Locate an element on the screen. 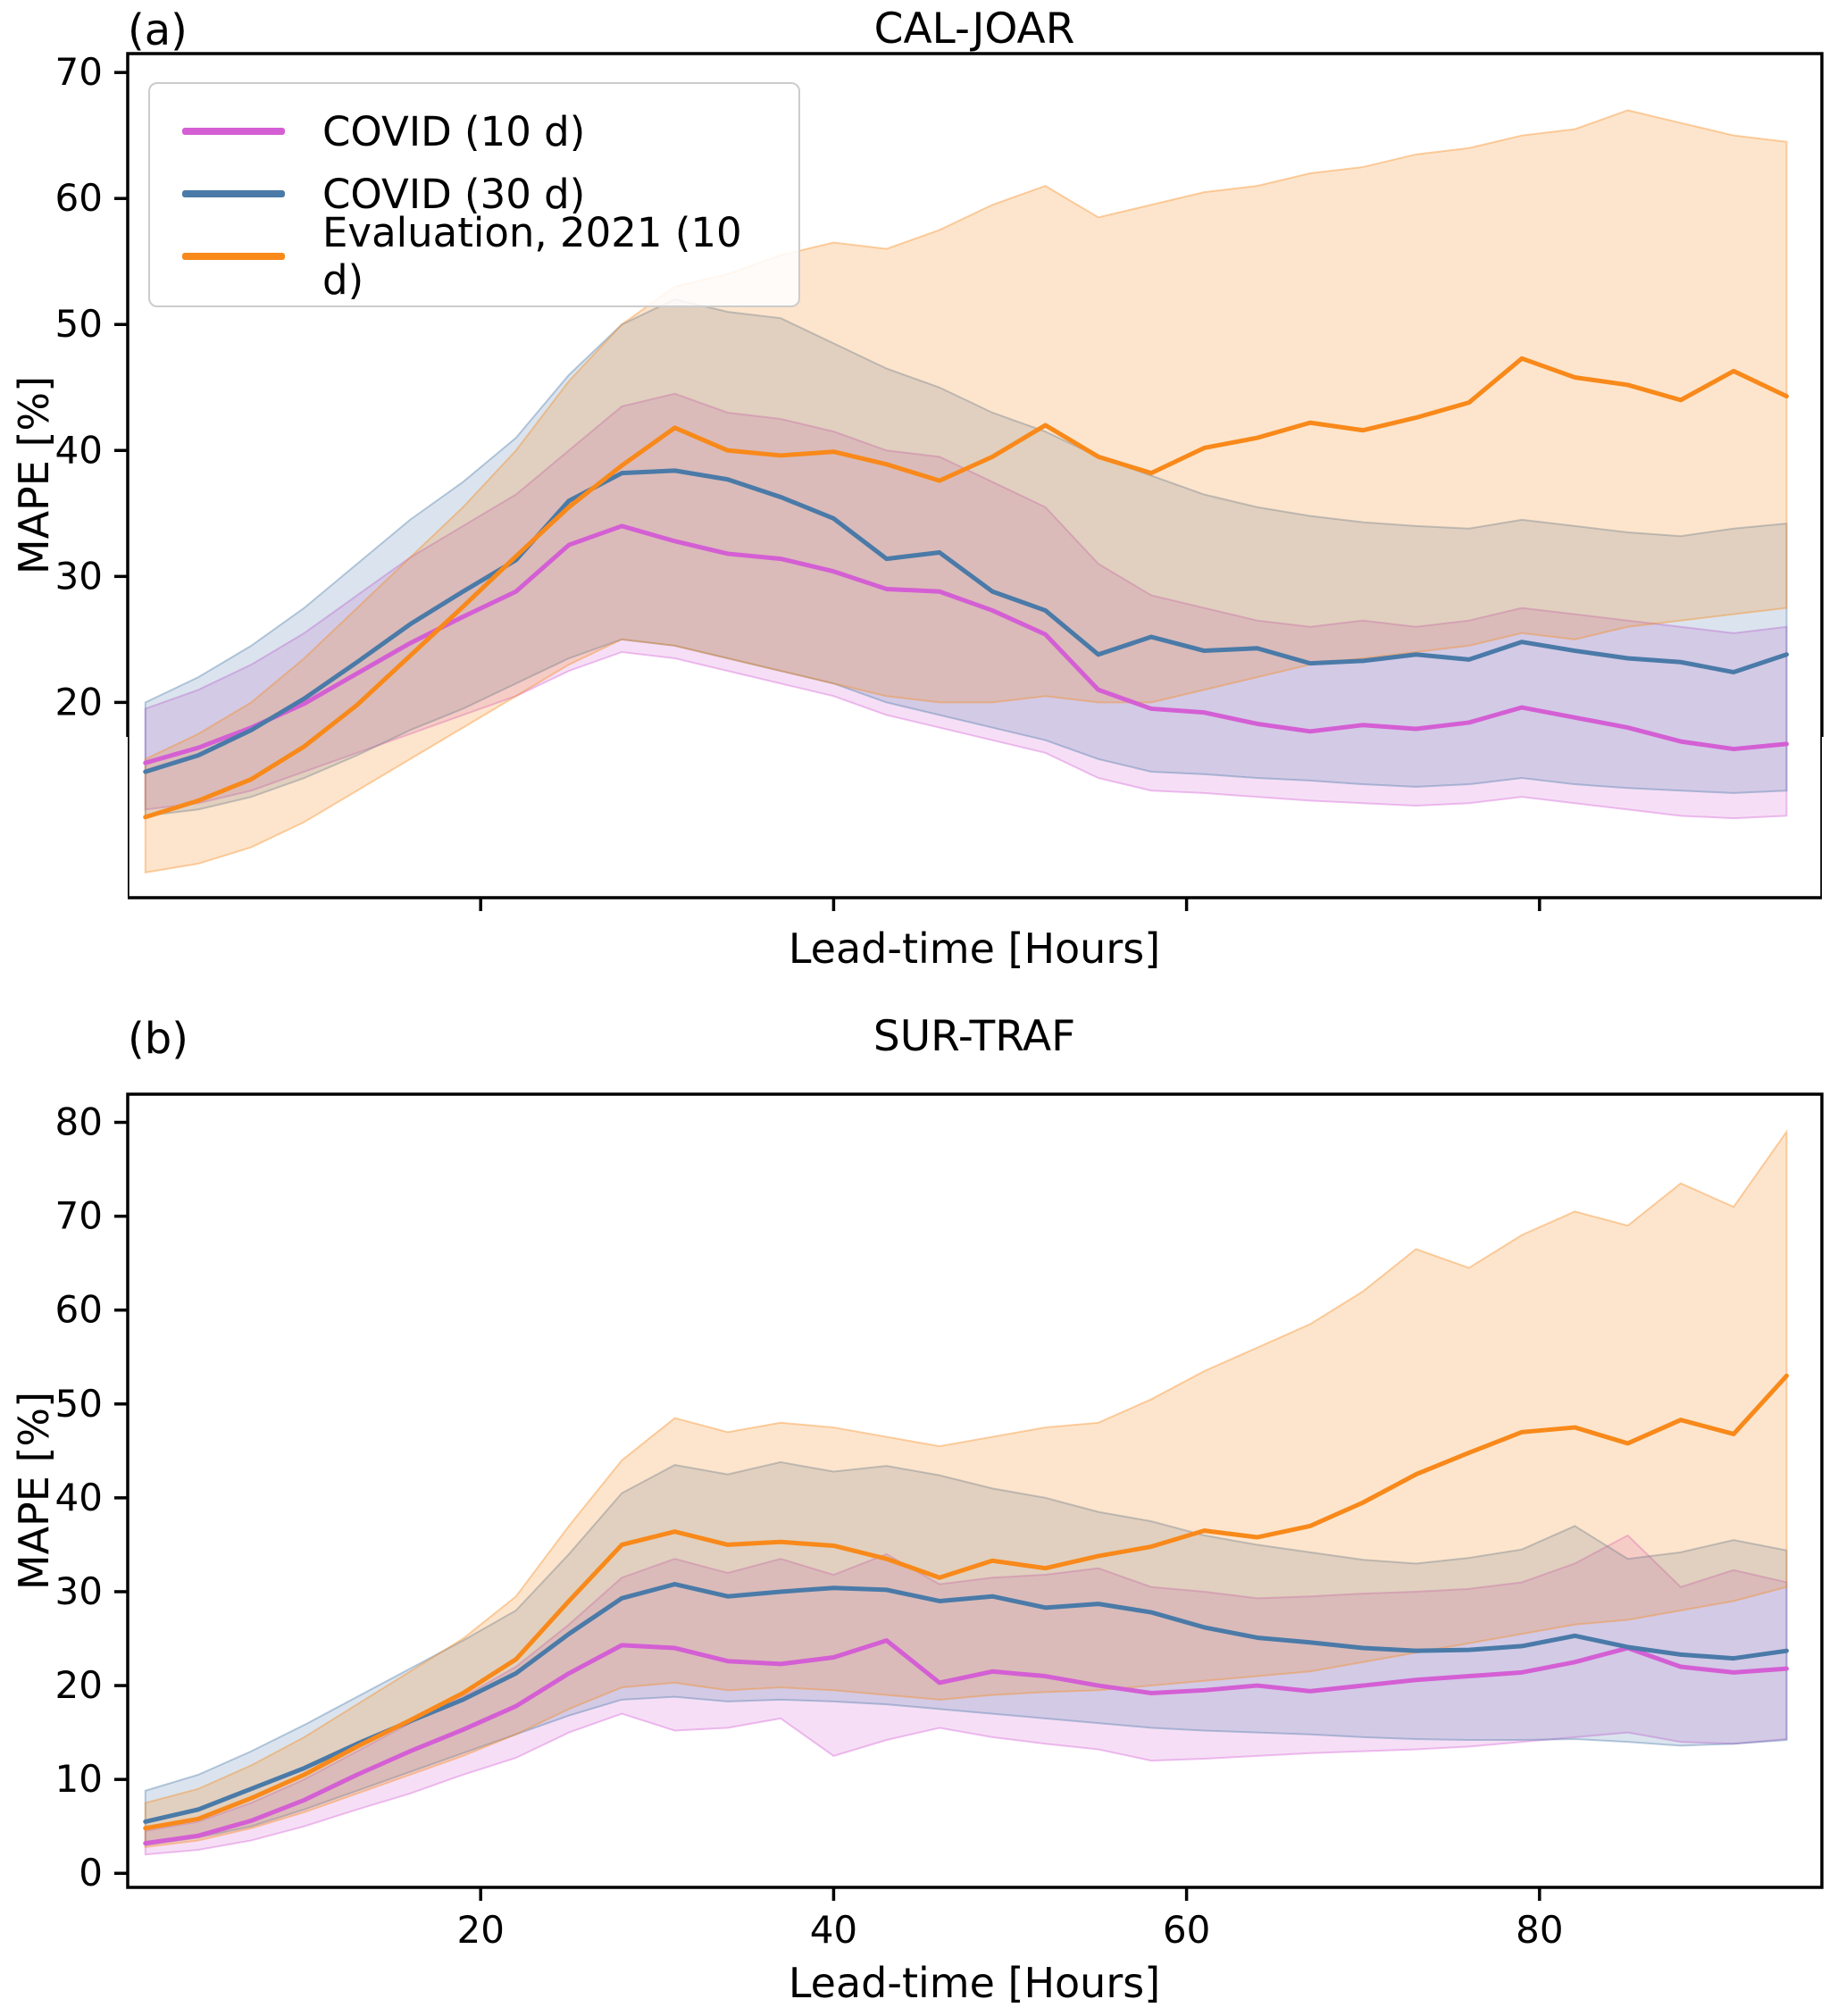 The width and height of the screenshot is (1846, 2016). legend-label-covid-30d: COVID (30 d) is located at coordinates (454, 194).